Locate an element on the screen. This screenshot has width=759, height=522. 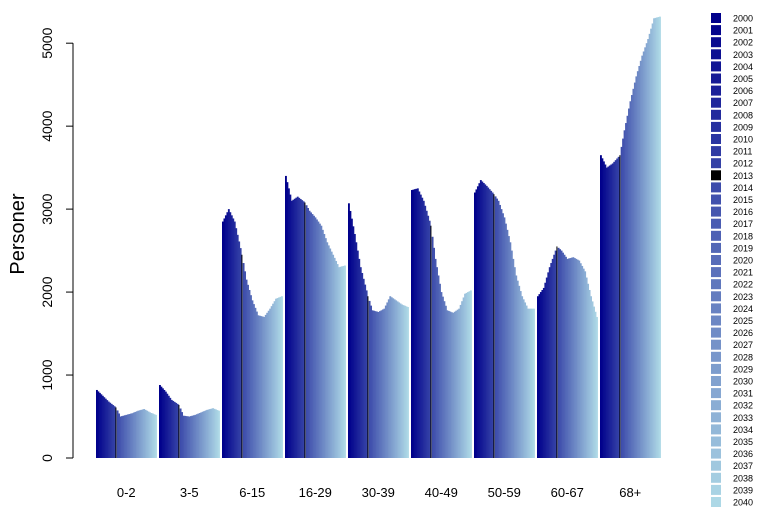
legend-item: 2038 is located at coordinates (732, 477).